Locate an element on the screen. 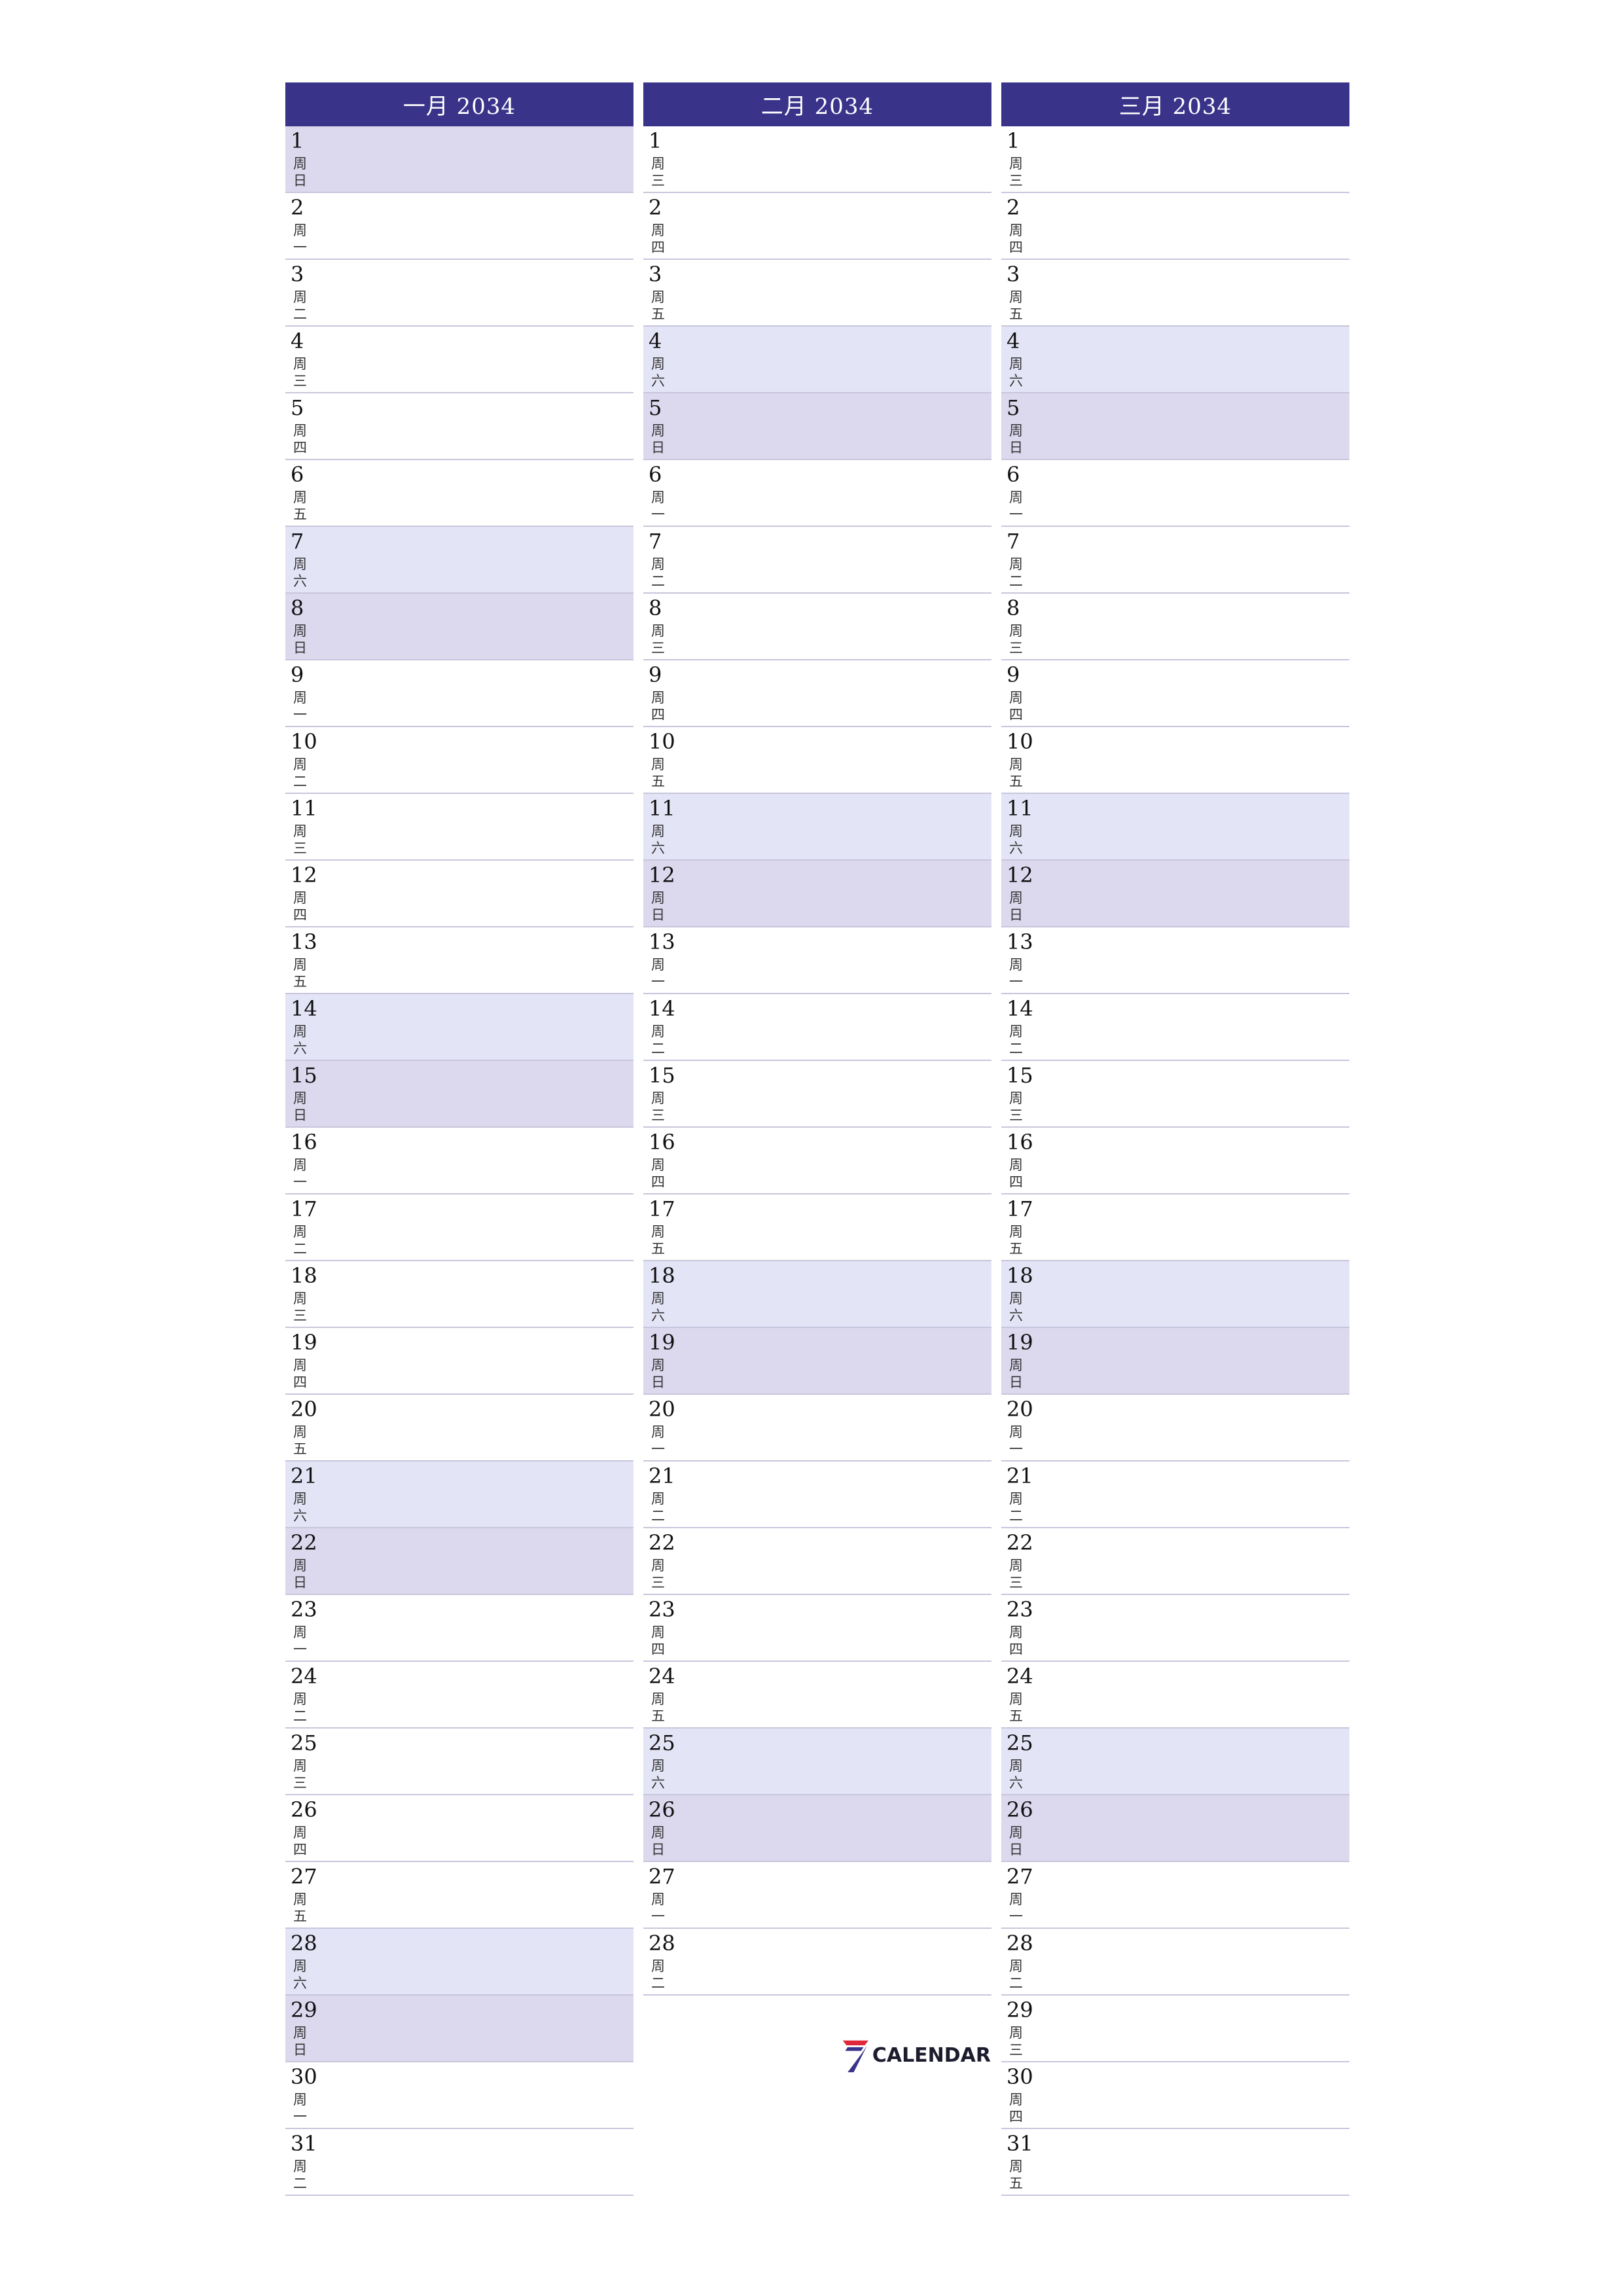  day-number: 5 is located at coordinates (297, 407).